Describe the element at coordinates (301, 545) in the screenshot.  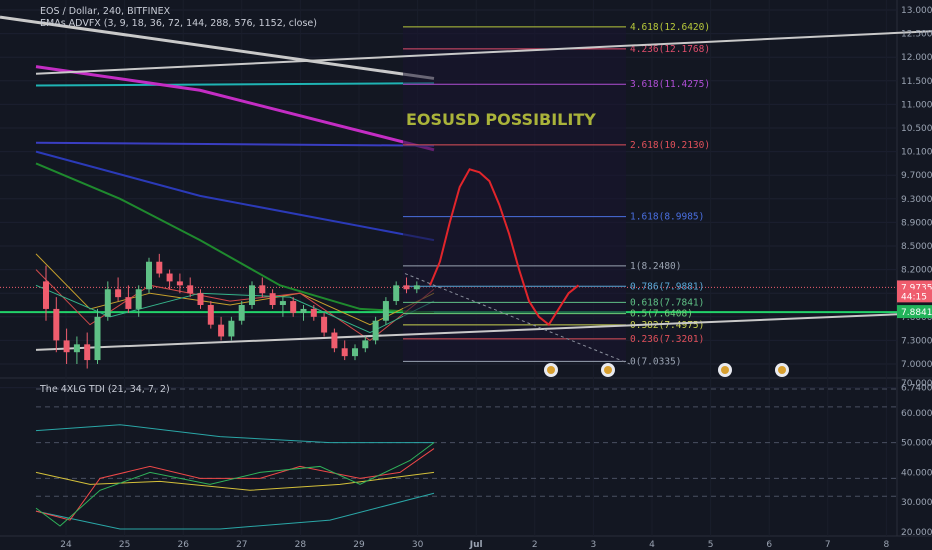
I see `time-tick-label: 28` at that location.